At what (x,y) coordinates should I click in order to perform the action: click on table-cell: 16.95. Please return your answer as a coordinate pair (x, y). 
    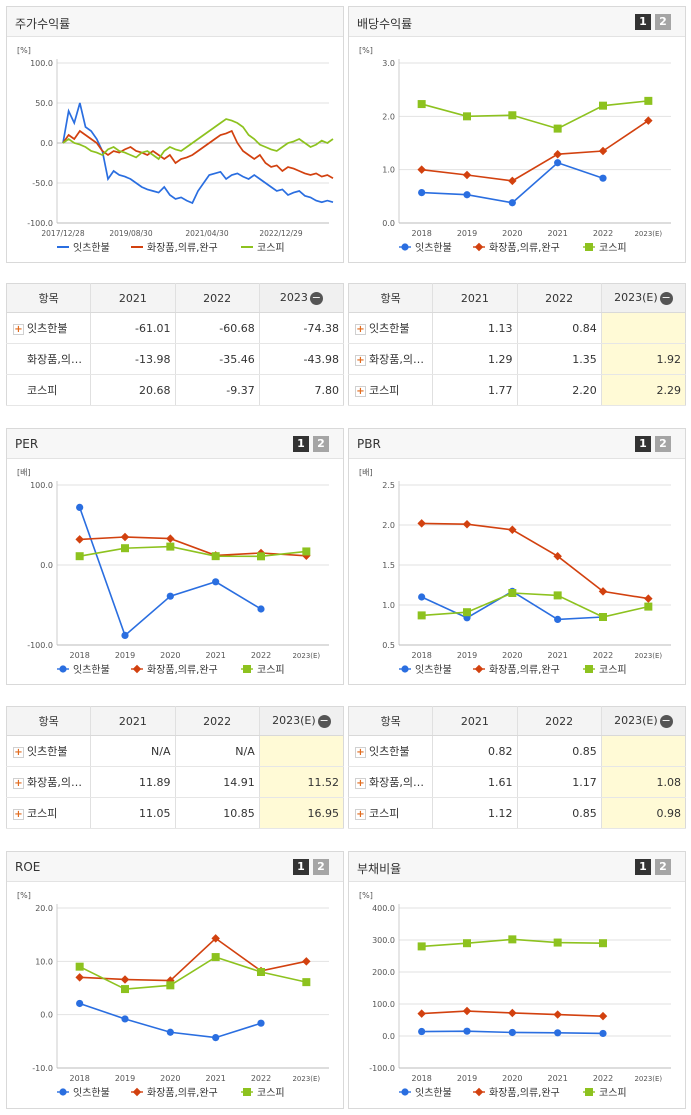
    Looking at the image, I should click on (301, 813).